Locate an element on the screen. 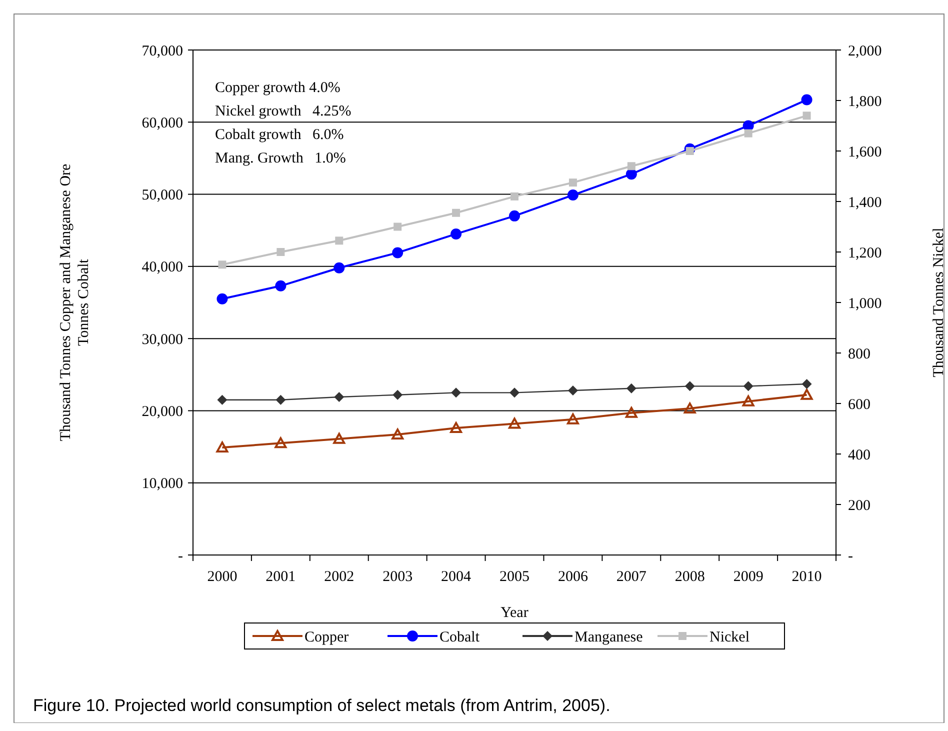 The width and height of the screenshot is (948, 731). y2-tick-label: 600 is located at coordinates (859, 404).